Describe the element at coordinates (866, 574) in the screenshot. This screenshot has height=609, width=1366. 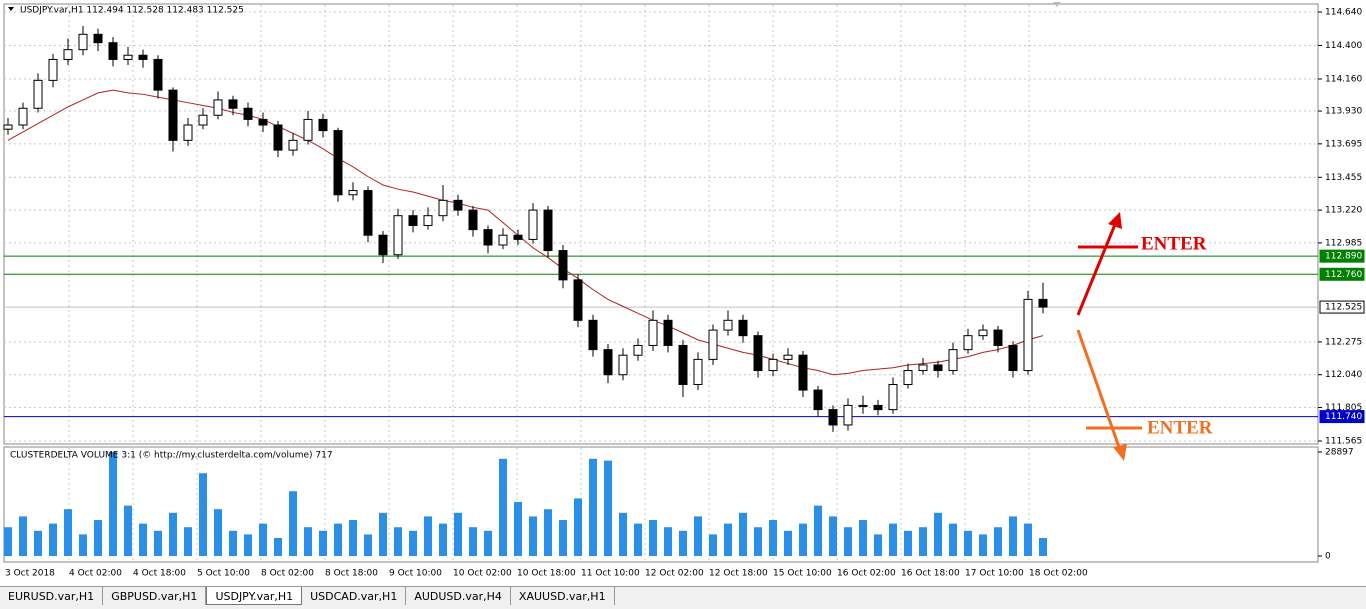
I see `x-tick-label: 16 Oct 02:00` at that location.